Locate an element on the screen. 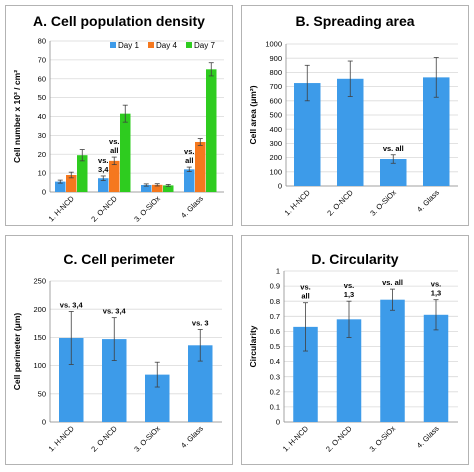 The height and width of the screenshot is (472, 474). y-tick-label: 0.9 is located at coordinates (275, 286).